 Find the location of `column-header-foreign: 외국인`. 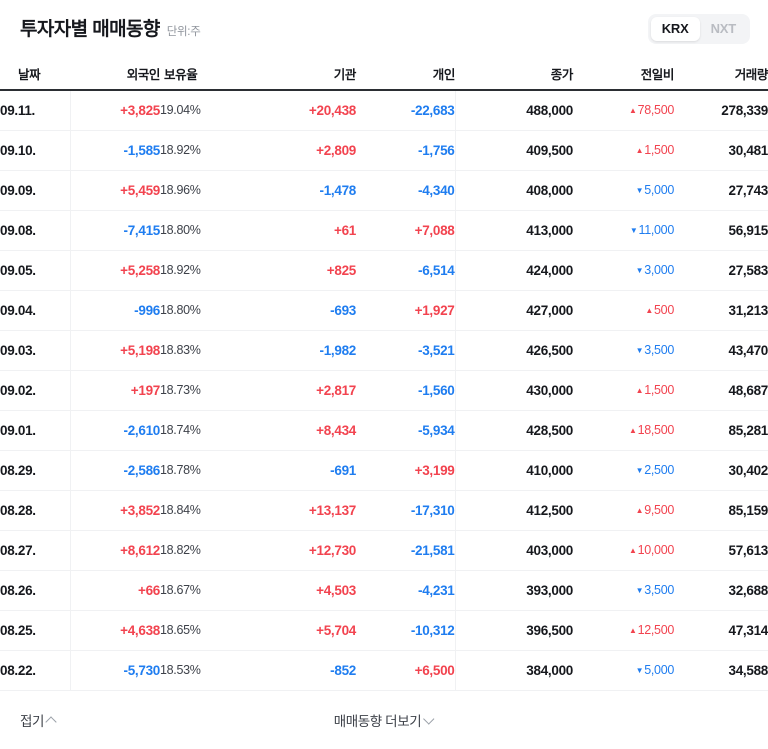

column-header-foreign: 외국인 is located at coordinates (143, 75).